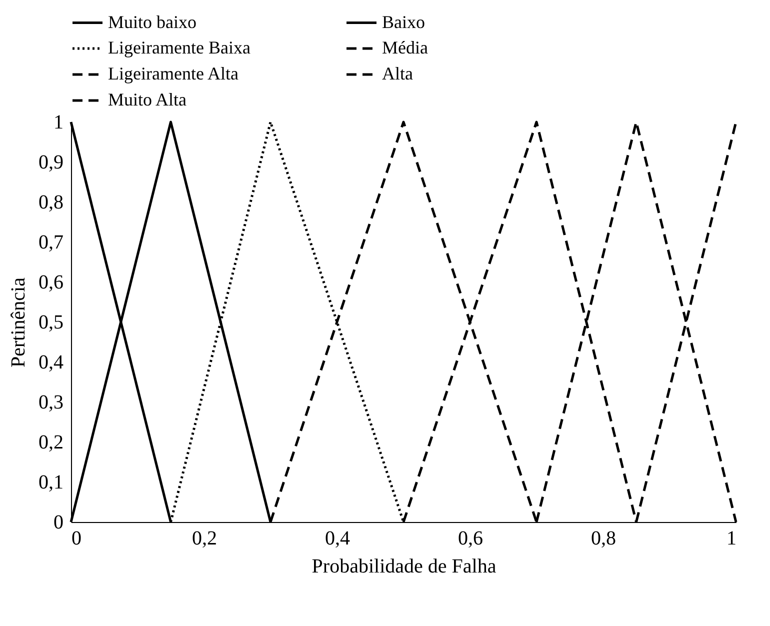 The image size is (770, 626). Describe the element at coordinates (51, 323) in the screenshot. I see `y-tick-label: 0,5` at that location.